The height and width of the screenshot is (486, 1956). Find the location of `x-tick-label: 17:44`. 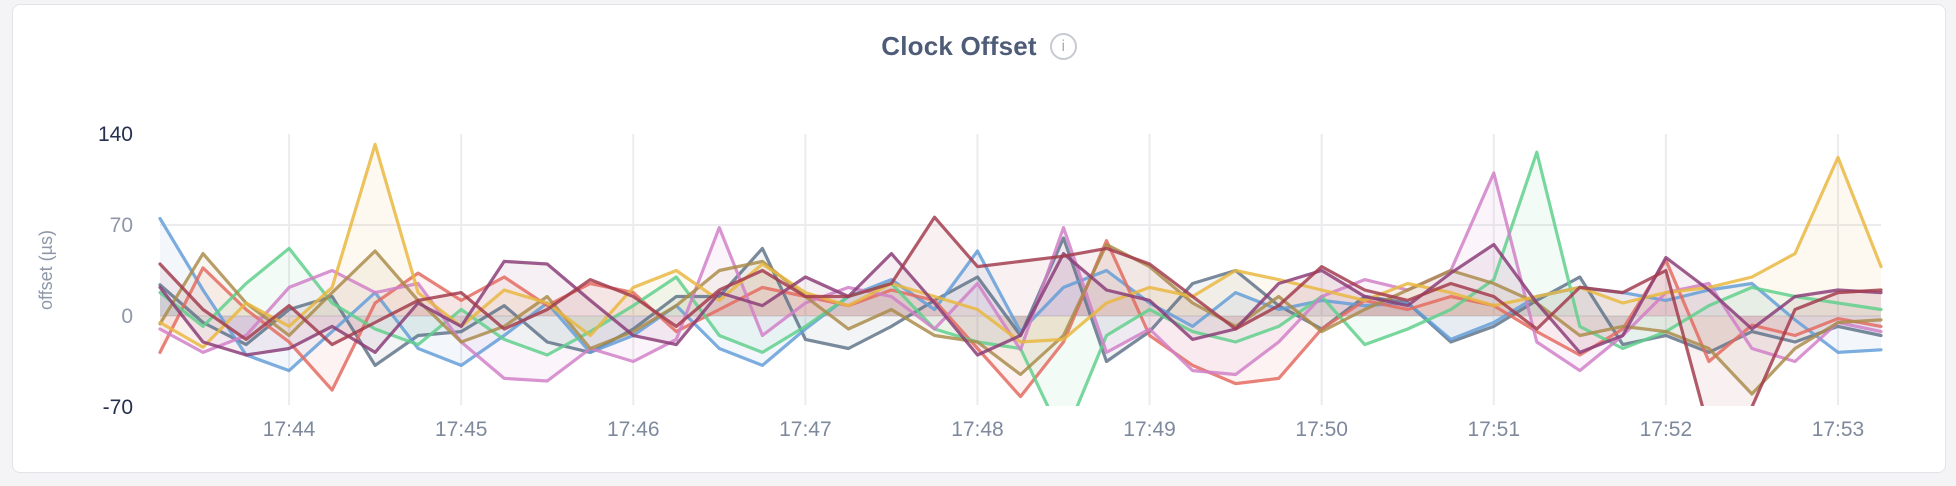

x-tick-label: 17:44 is located at coordinates (289, 429).